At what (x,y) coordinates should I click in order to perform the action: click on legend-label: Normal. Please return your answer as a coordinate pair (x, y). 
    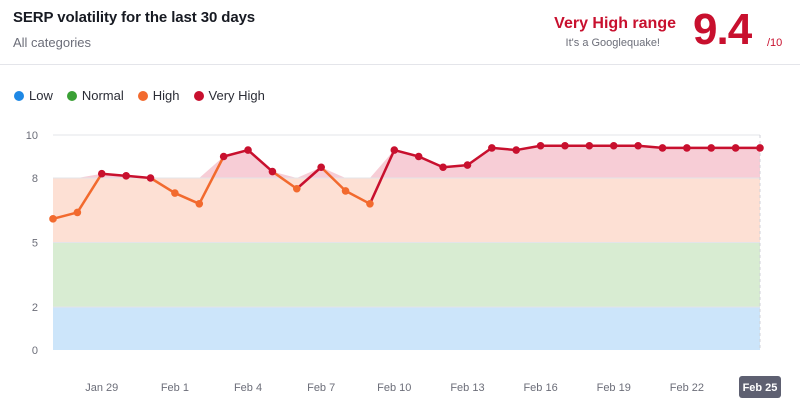
    Looking at the image, I should click on (102, 95).